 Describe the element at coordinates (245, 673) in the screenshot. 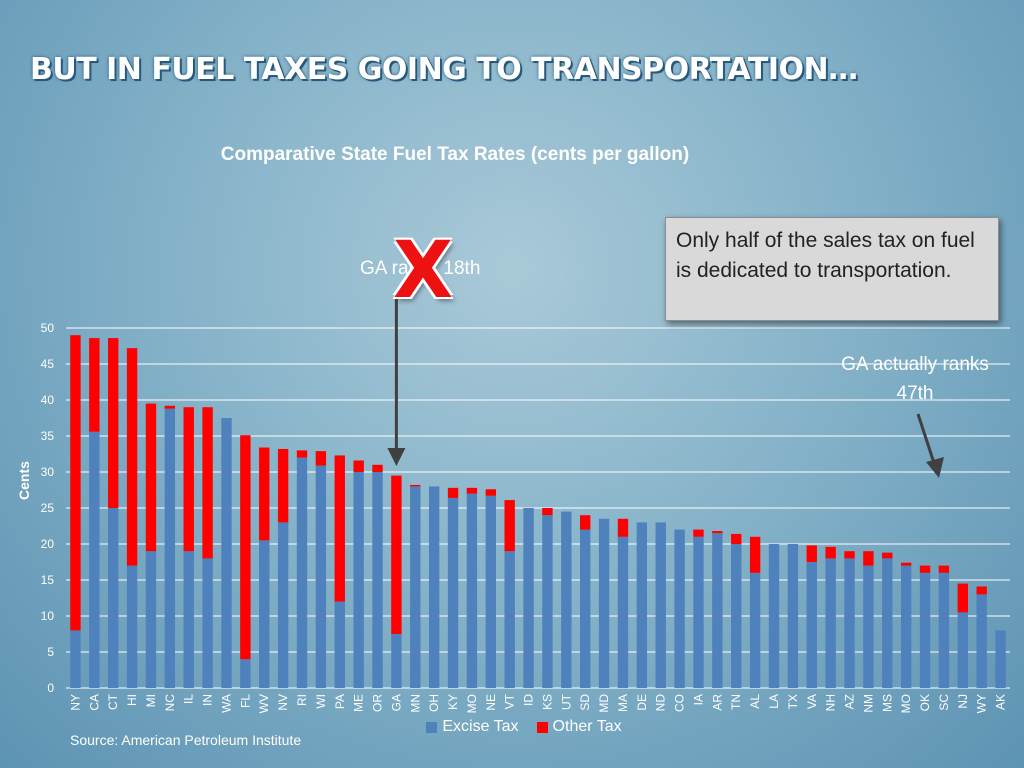

I see `bar-excise-fl` at that location.